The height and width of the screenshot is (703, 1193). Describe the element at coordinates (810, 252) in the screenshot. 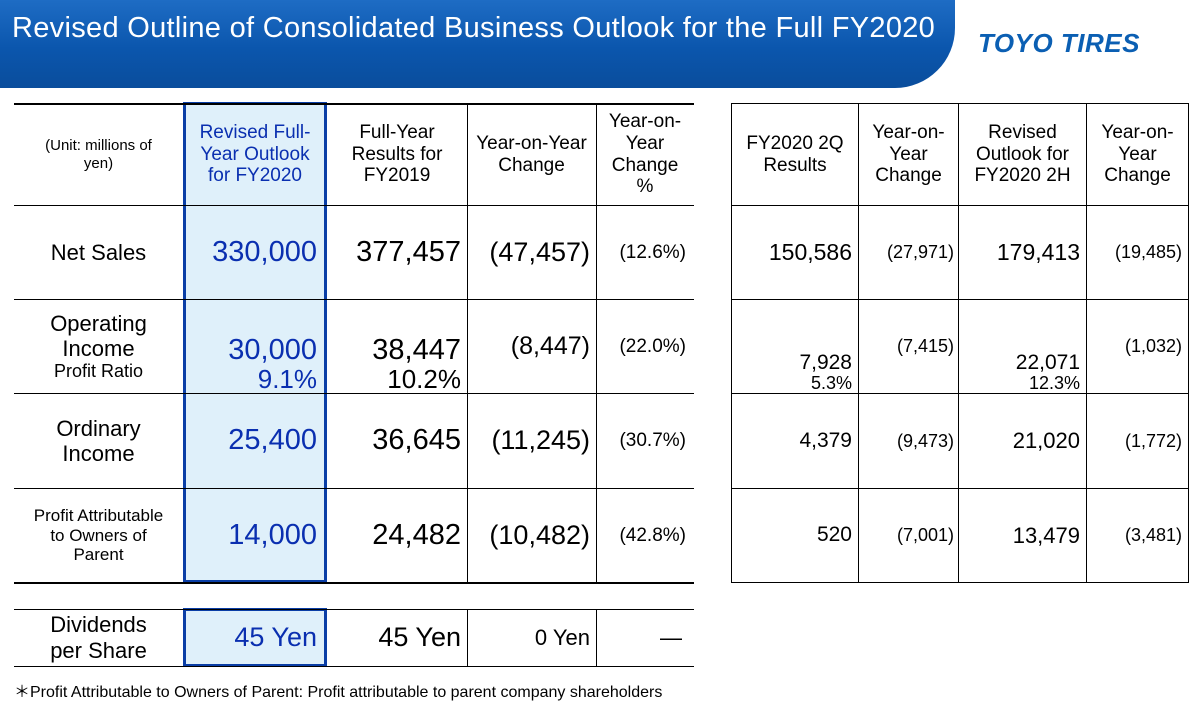

I see `net-sales-2q: 150,586` at that location.